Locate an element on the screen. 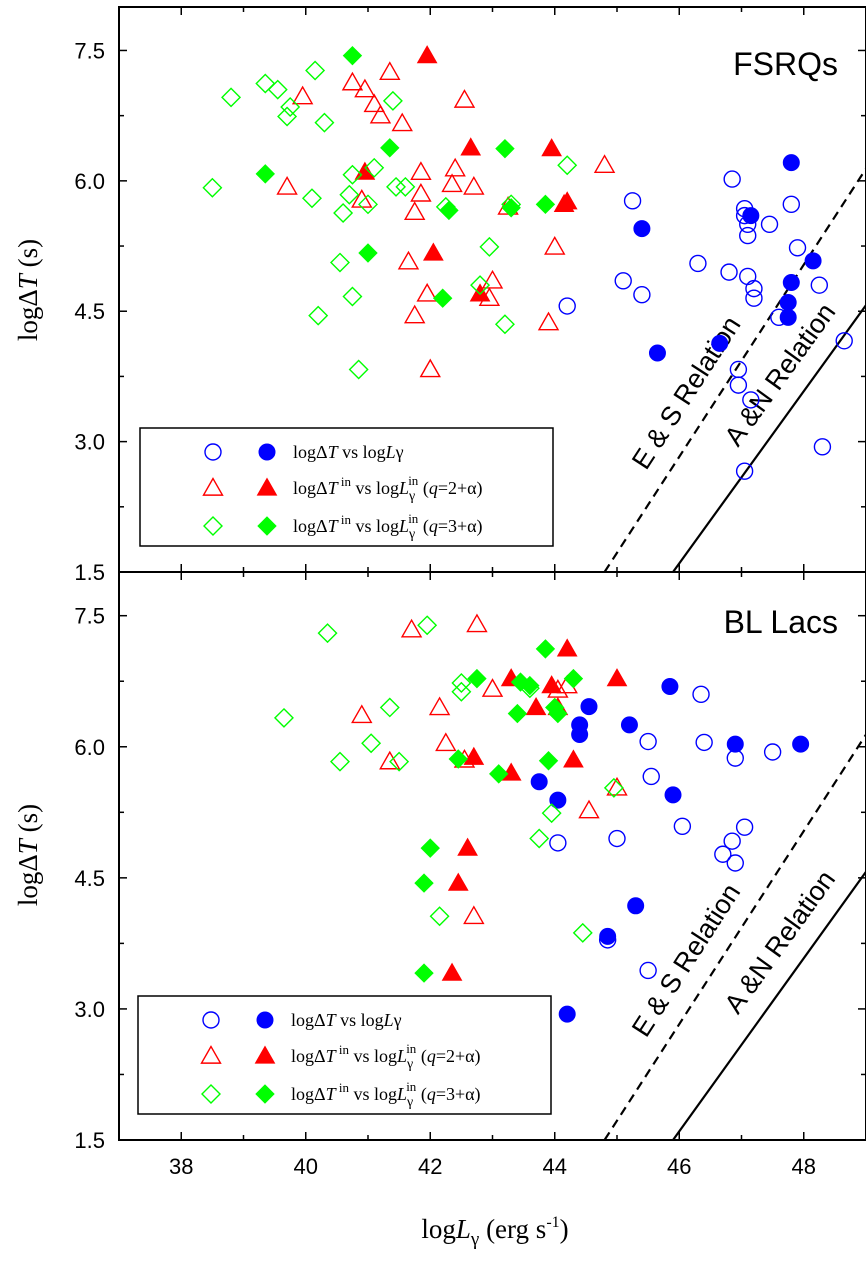 This screenshot has width=866, height=1262. panel-fsrqs-legend-filled-diamond is located at coordinates (267, 526).